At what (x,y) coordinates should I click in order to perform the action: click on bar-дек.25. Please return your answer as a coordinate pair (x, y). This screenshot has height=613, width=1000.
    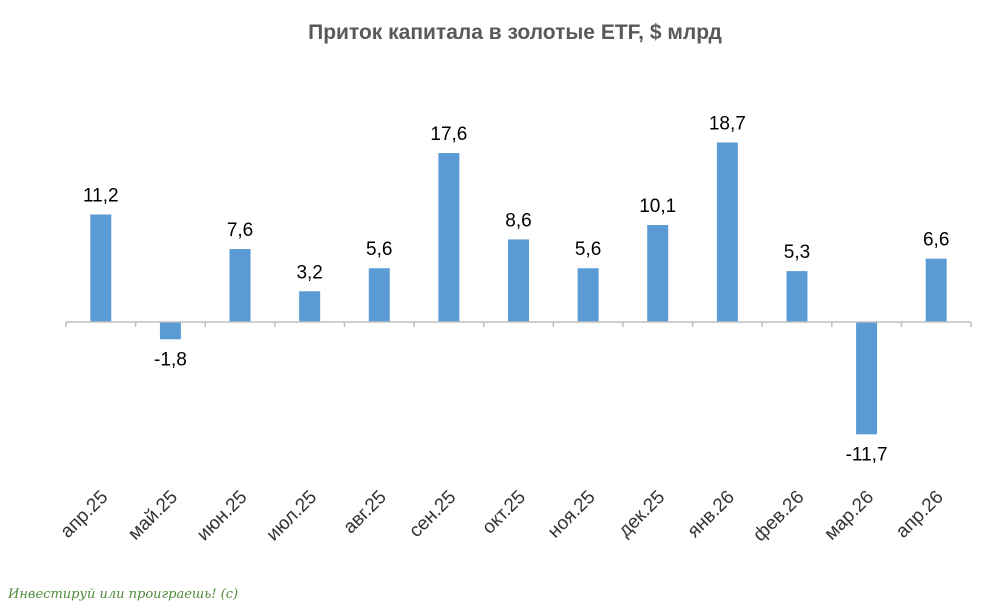
    Looking at the image, I should click on (658, 273).